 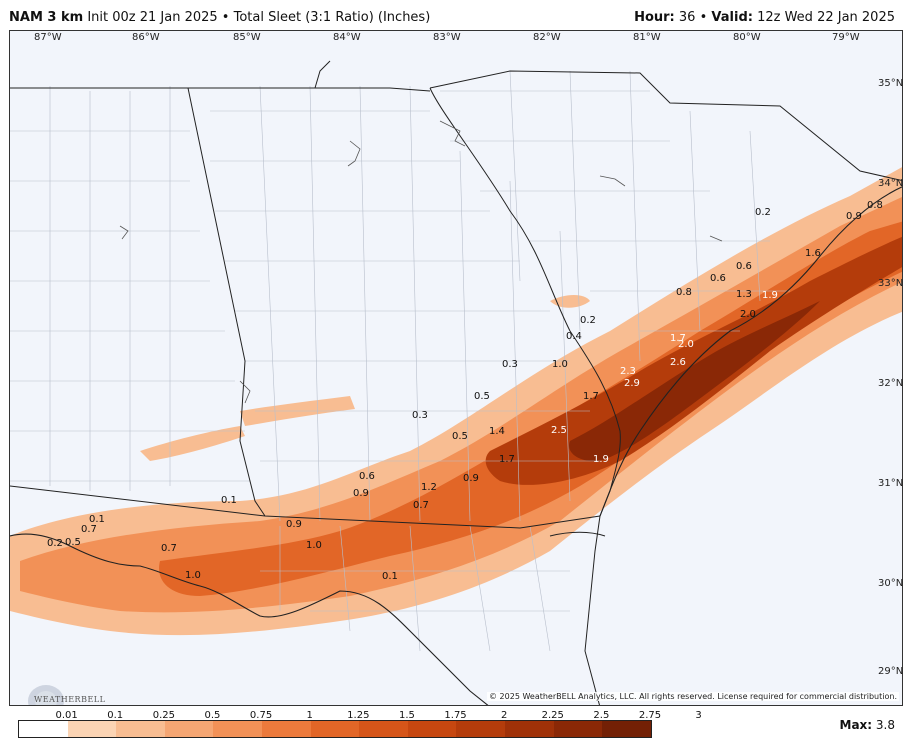 I want to click on weatherbell-logo-icon, so click(x=46, y=695).